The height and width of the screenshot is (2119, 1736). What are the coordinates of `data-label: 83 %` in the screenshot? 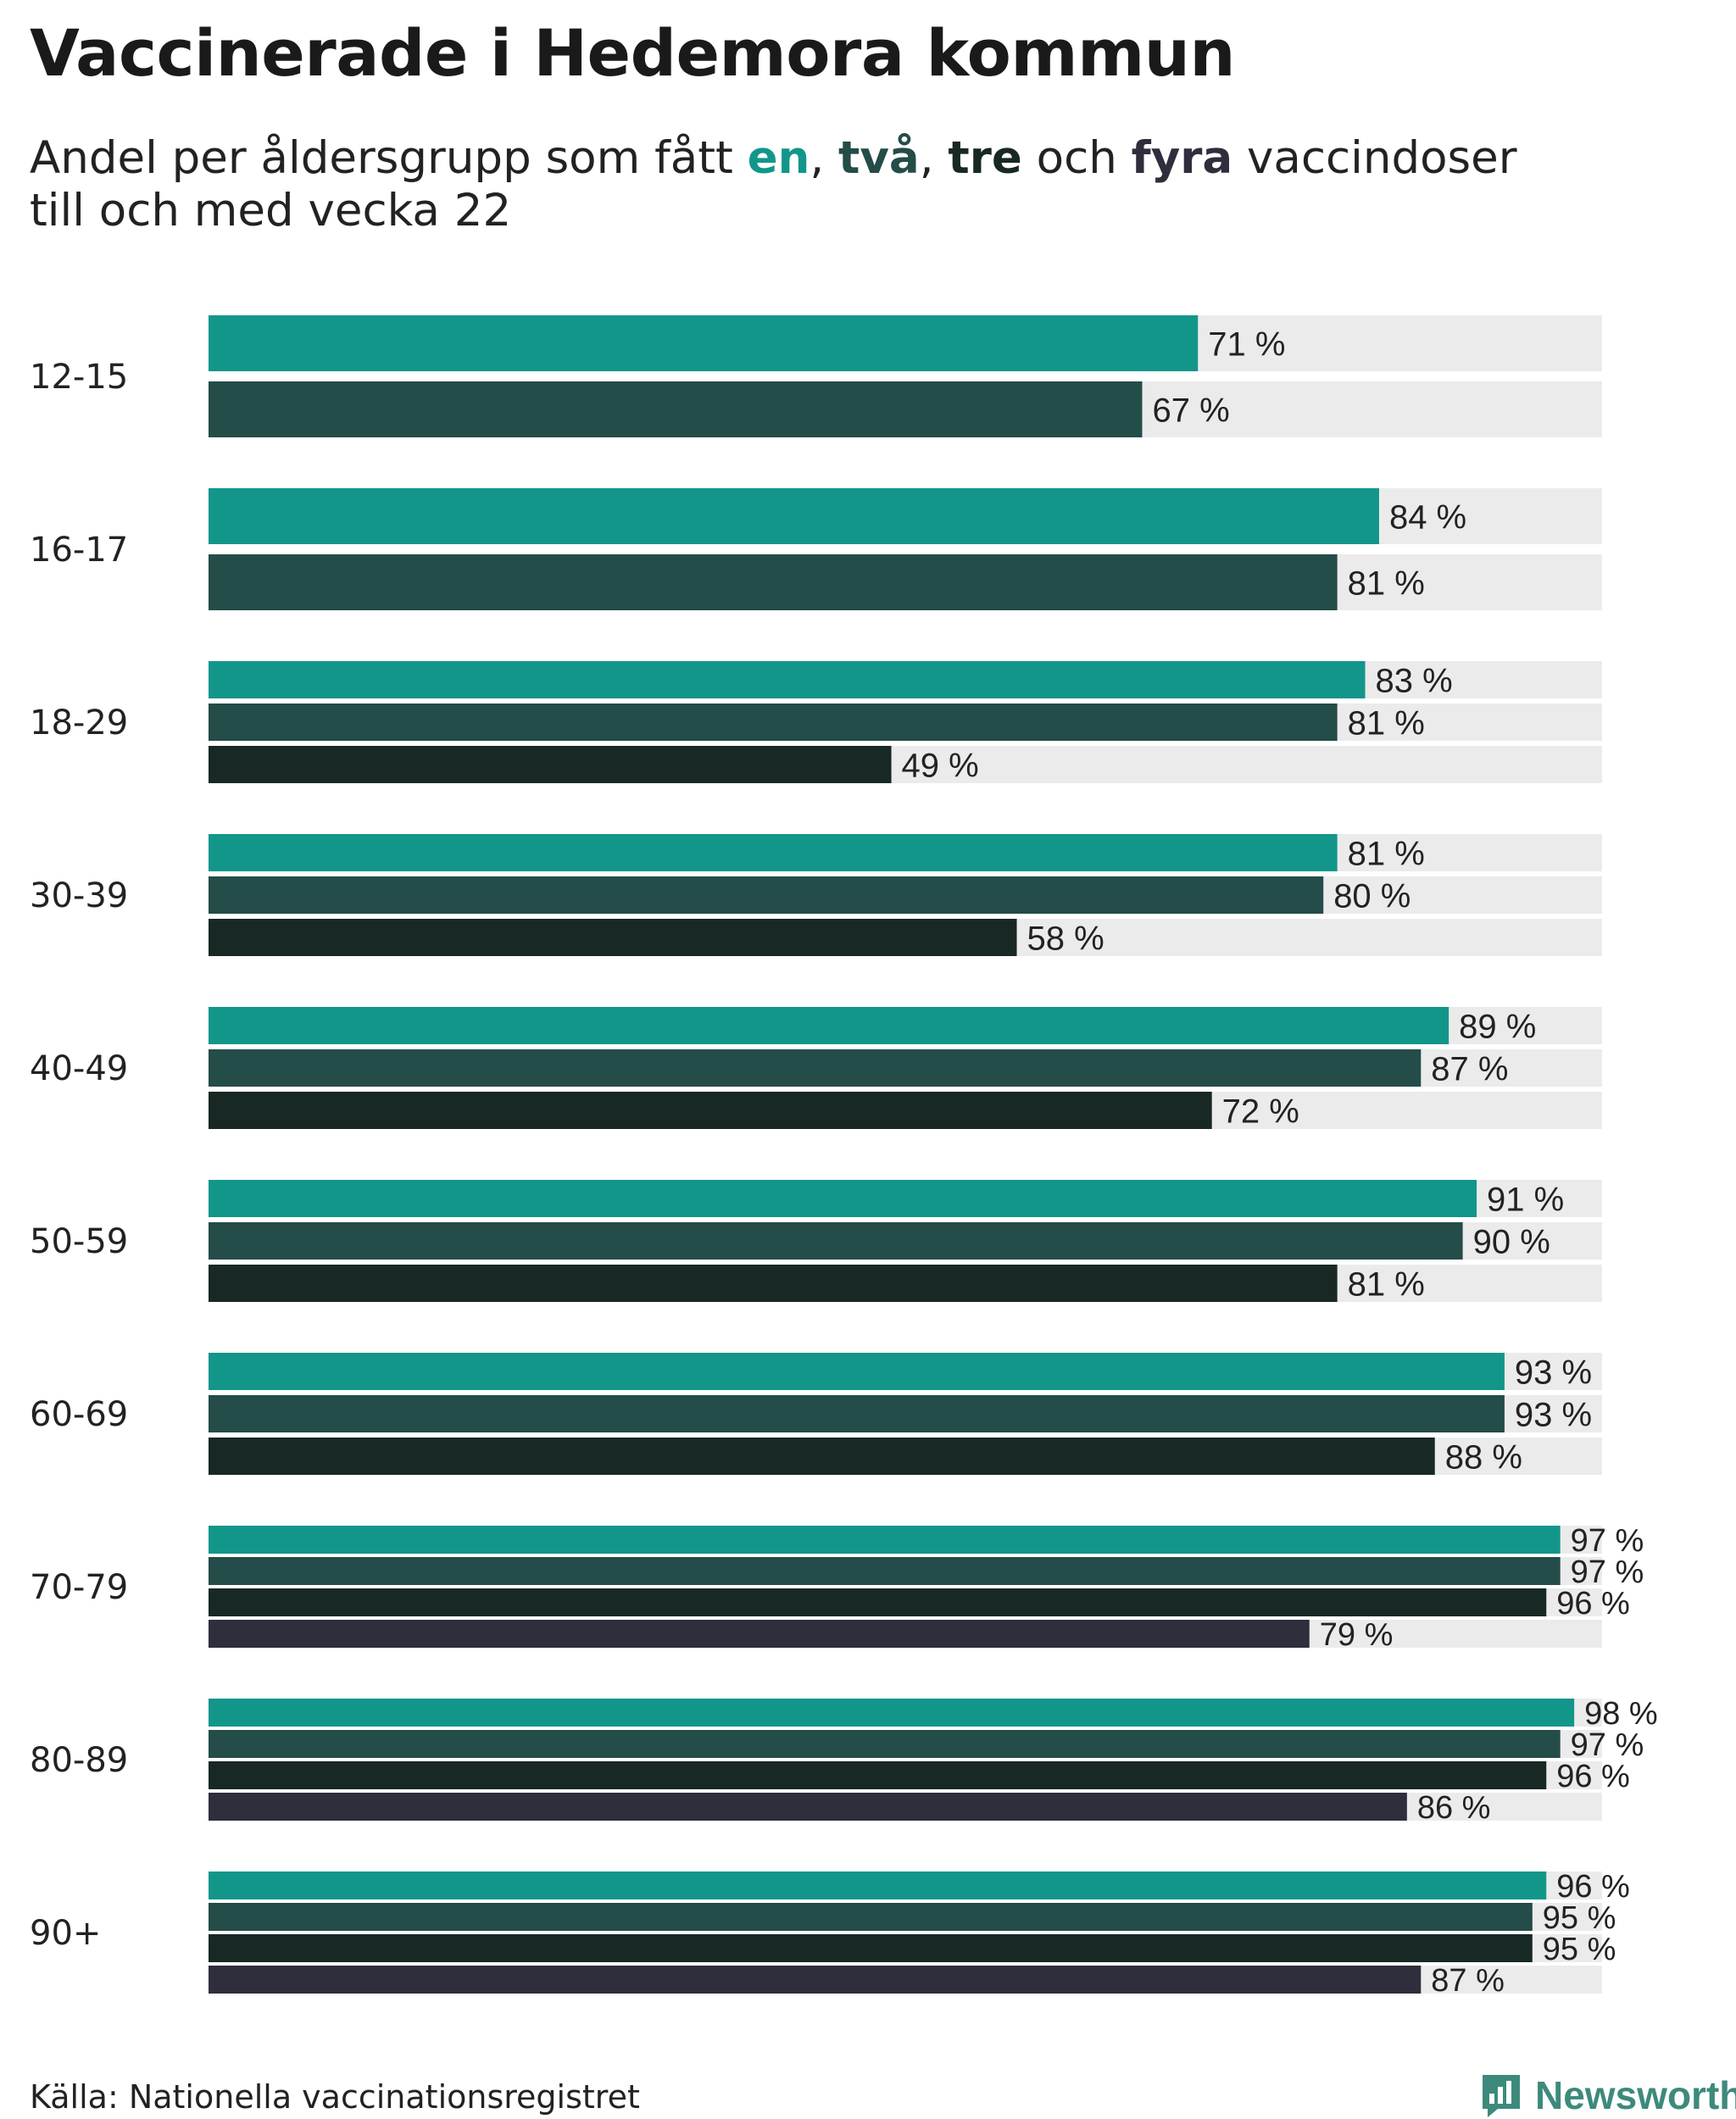 It's located at (1414, 680).